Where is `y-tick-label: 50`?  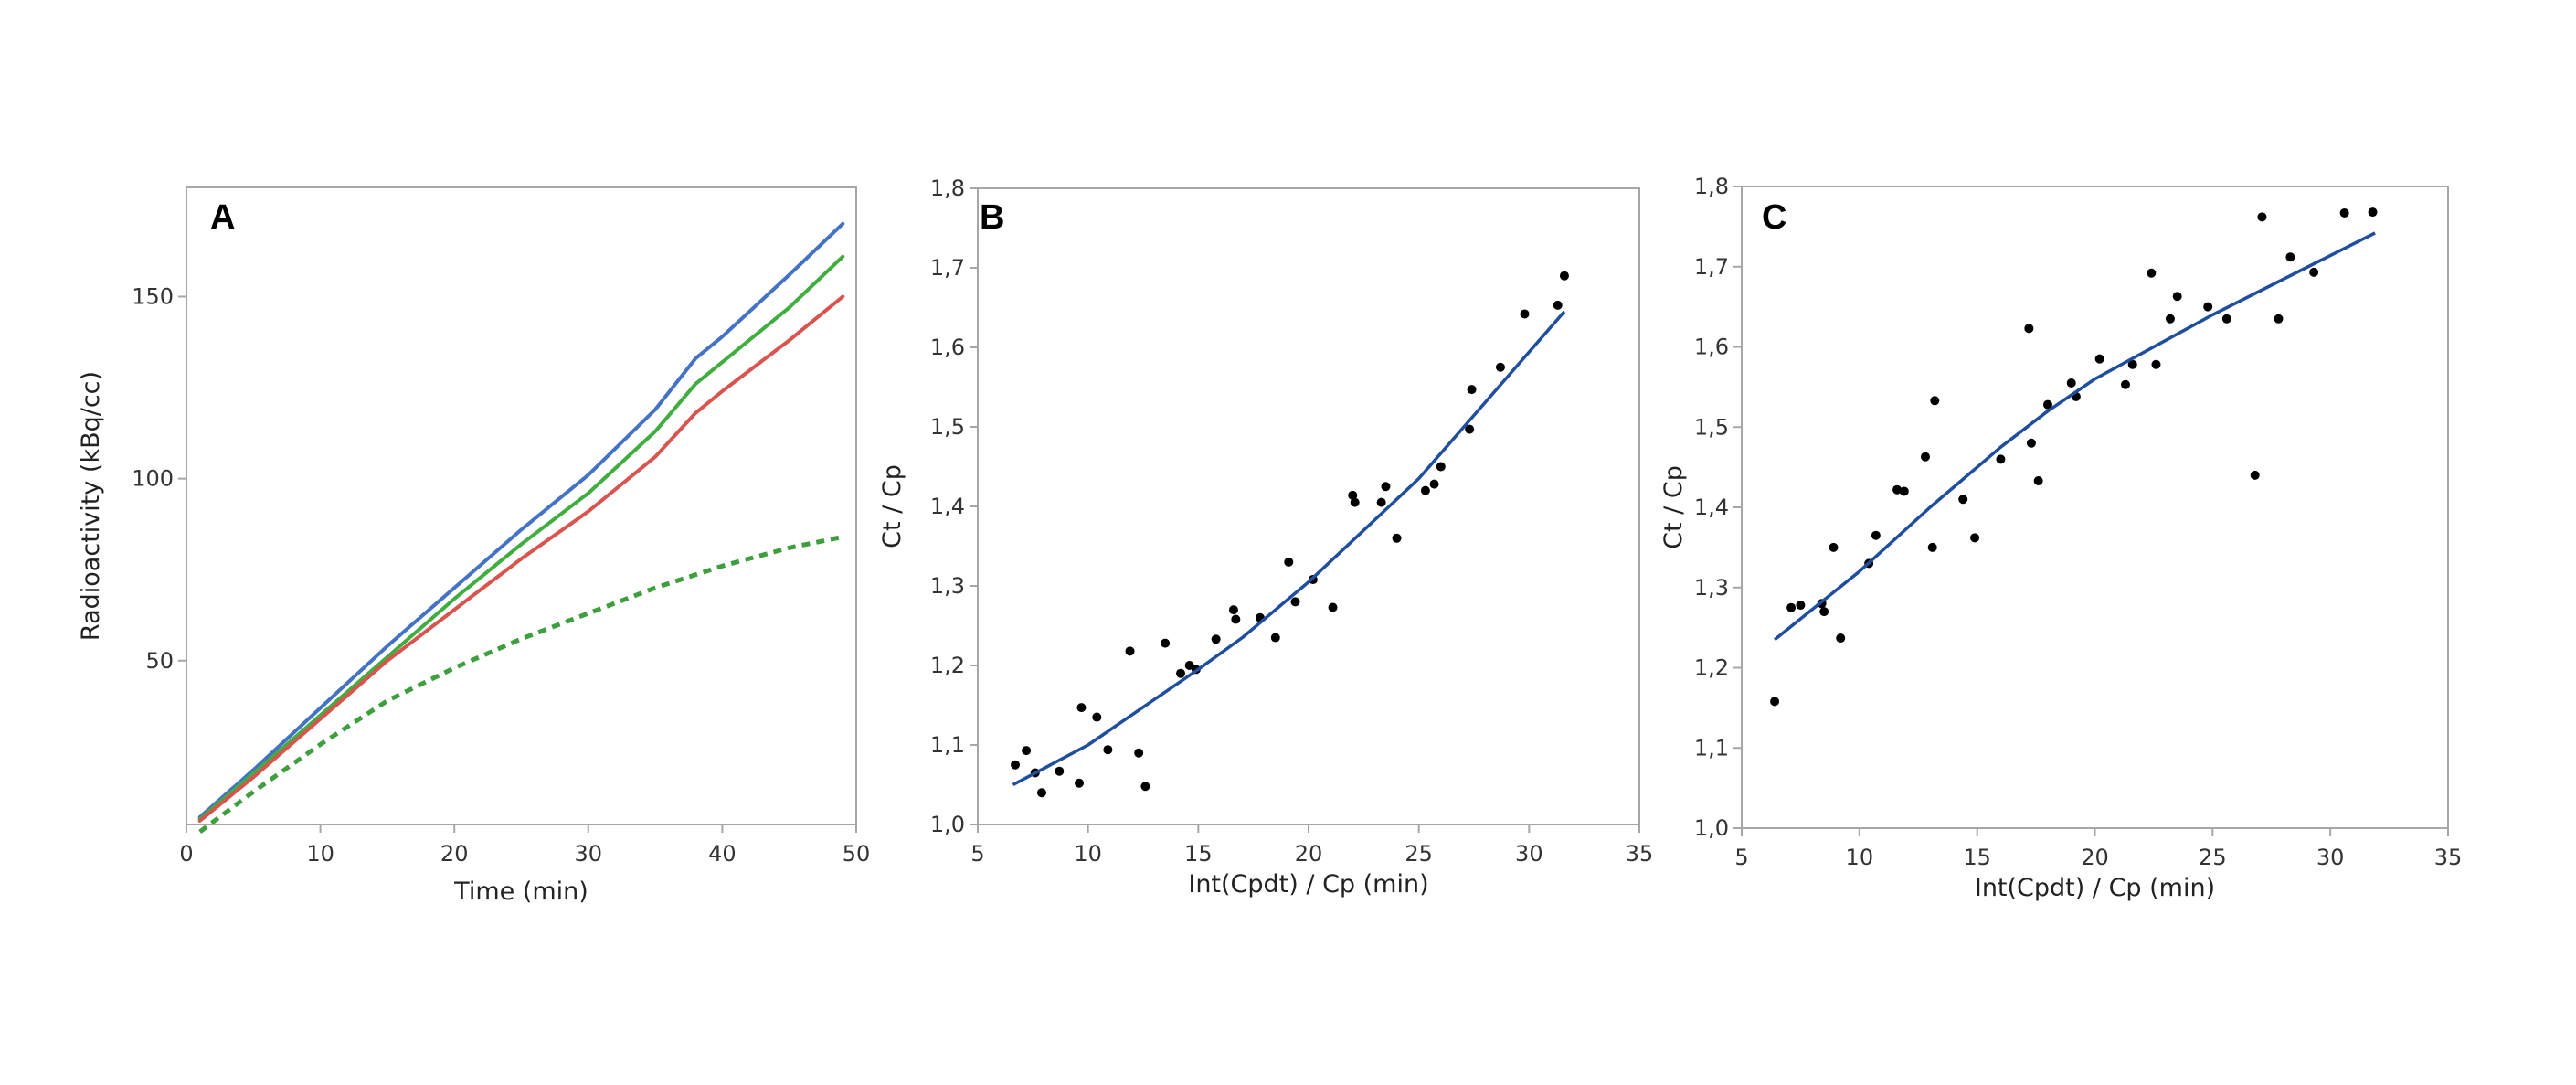
y-tick-label: 50 is located at coordinates (159, 661).